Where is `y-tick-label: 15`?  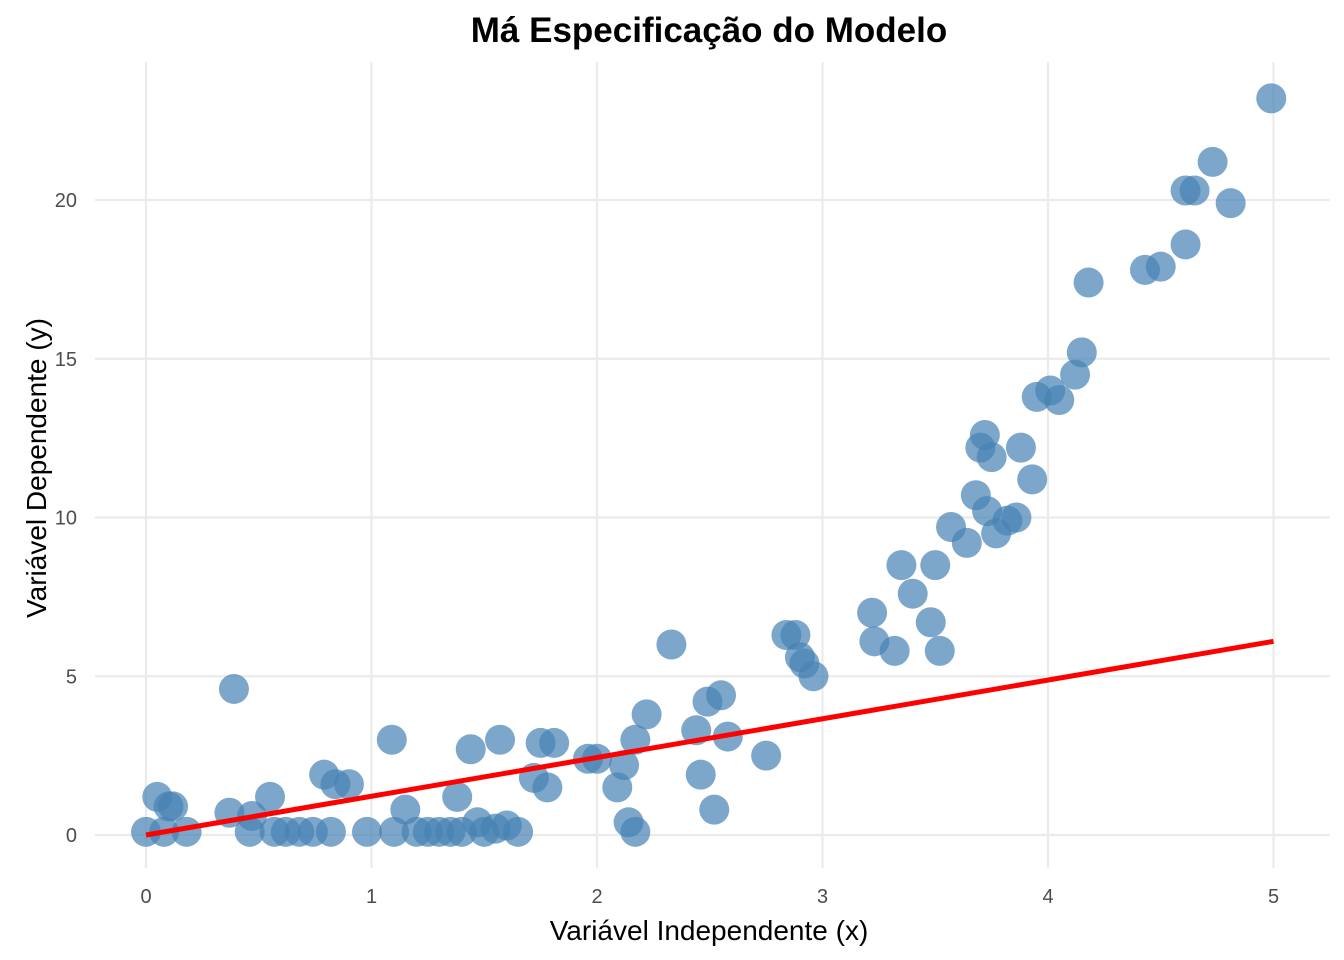
y-tick-label: 15 is located at coordinates (66, 360).